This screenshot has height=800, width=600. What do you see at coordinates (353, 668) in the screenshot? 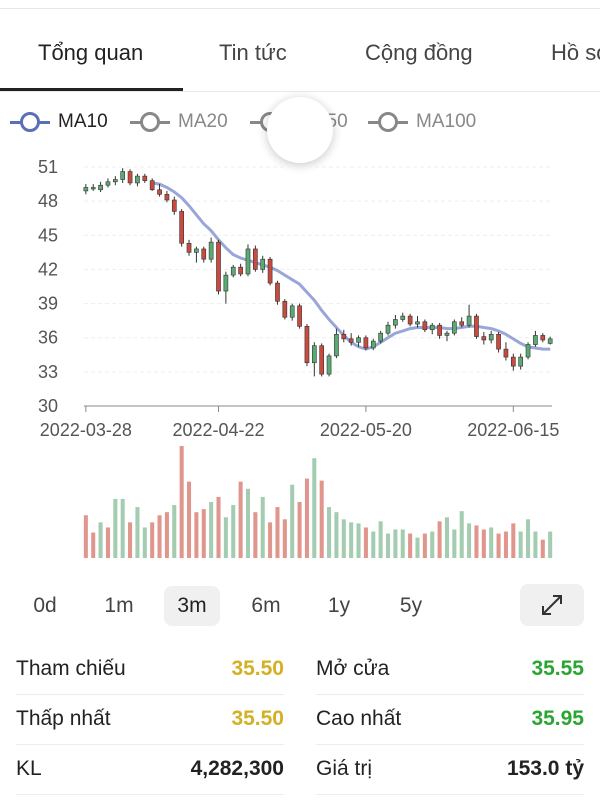
I see `stat-label: Mở cửa` at bounding box center [353, 668].